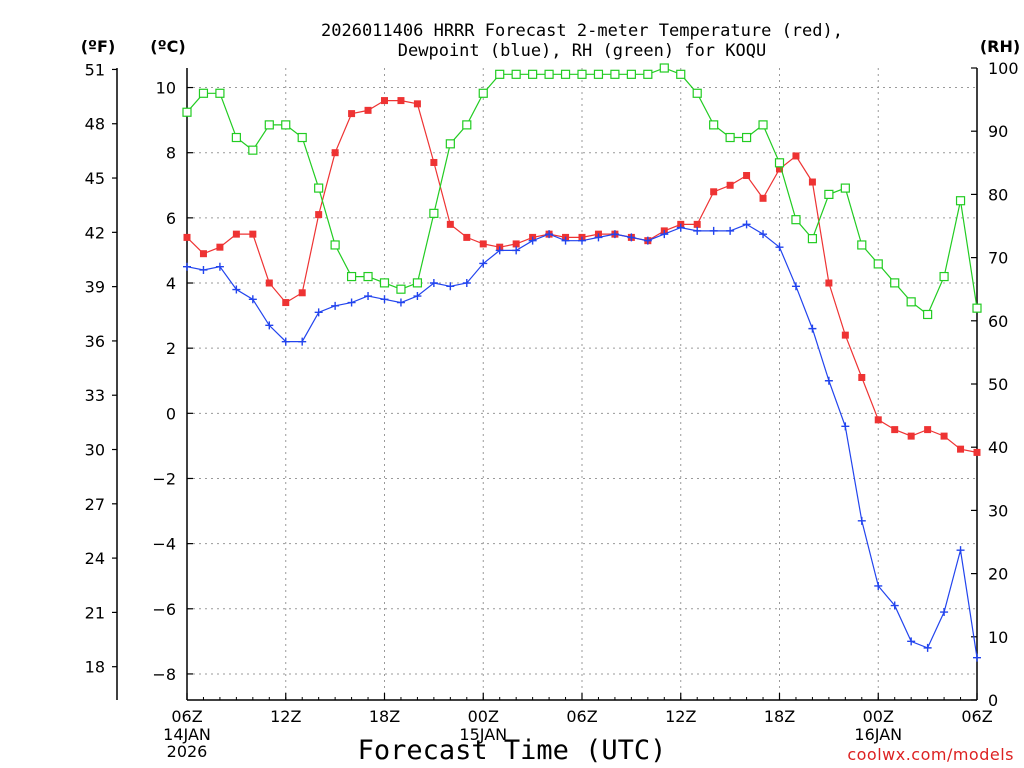  I want to click on x-date-label: 15JAN, so click(483, 734).